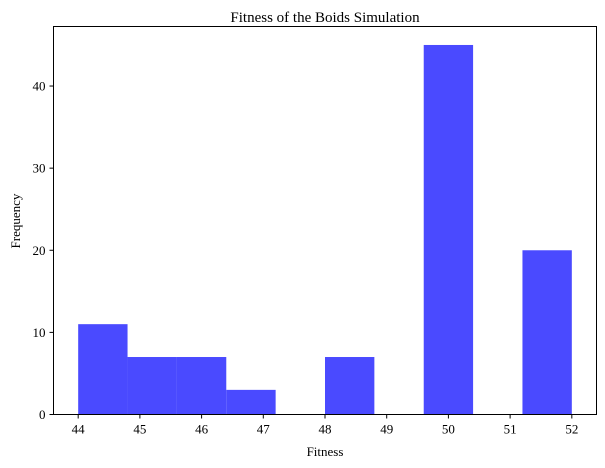 This screenshot has height=468, width=605. Describe the element at coordinates (325, 429) in the screenshot. I see `x-tick-label: 48` at that location.